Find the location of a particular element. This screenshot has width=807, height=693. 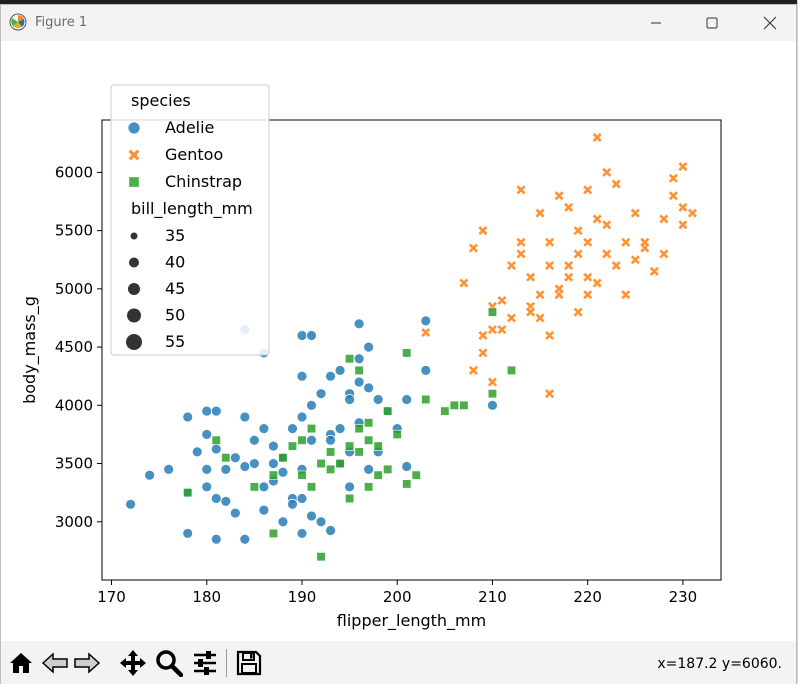

y-tick-label: 3000 is located at coordinates (74, 522).